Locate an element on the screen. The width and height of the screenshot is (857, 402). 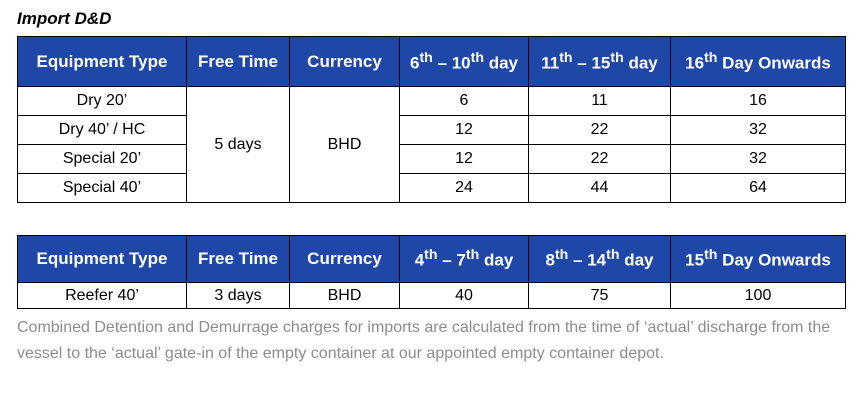
rate-cell: 100 is located at coordinates (758, 295).